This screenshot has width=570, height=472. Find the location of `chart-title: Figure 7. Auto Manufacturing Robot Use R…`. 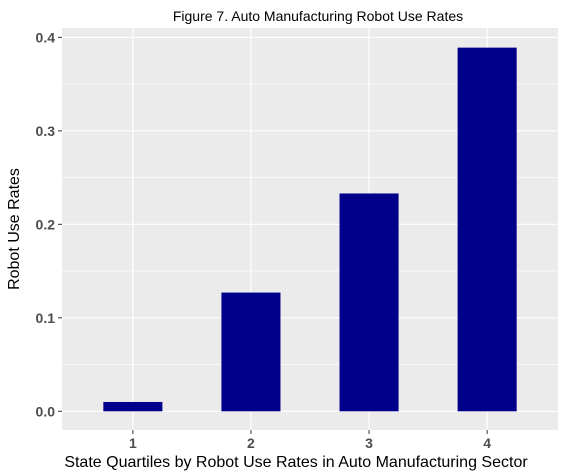

chart-title: Figure 7. Auto Manufacturing Robot Use R… is located at coordinates (318, 16).